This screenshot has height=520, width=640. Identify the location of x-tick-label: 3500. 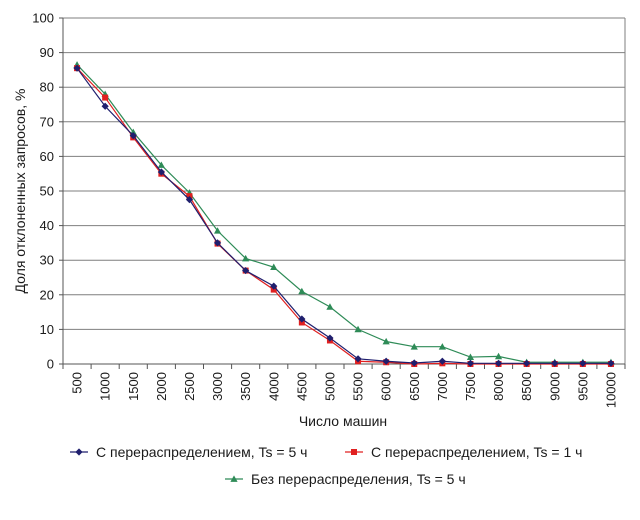
(245, 386).